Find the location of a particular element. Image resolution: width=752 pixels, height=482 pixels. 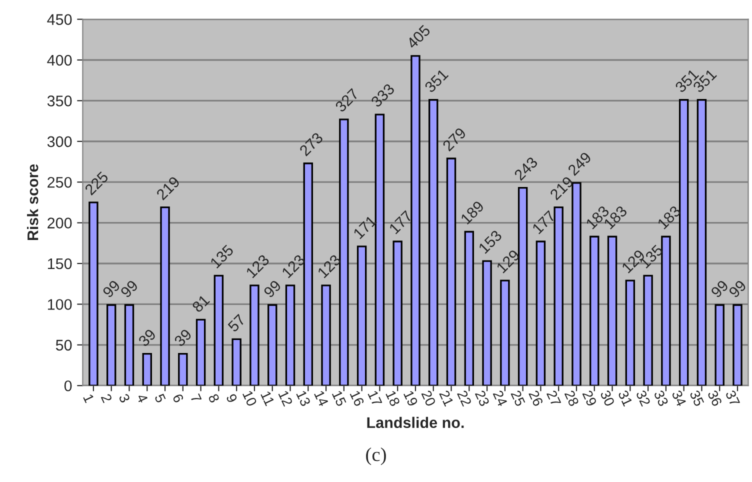

x-tick-label: 33 is located at coordinates (661, 398).